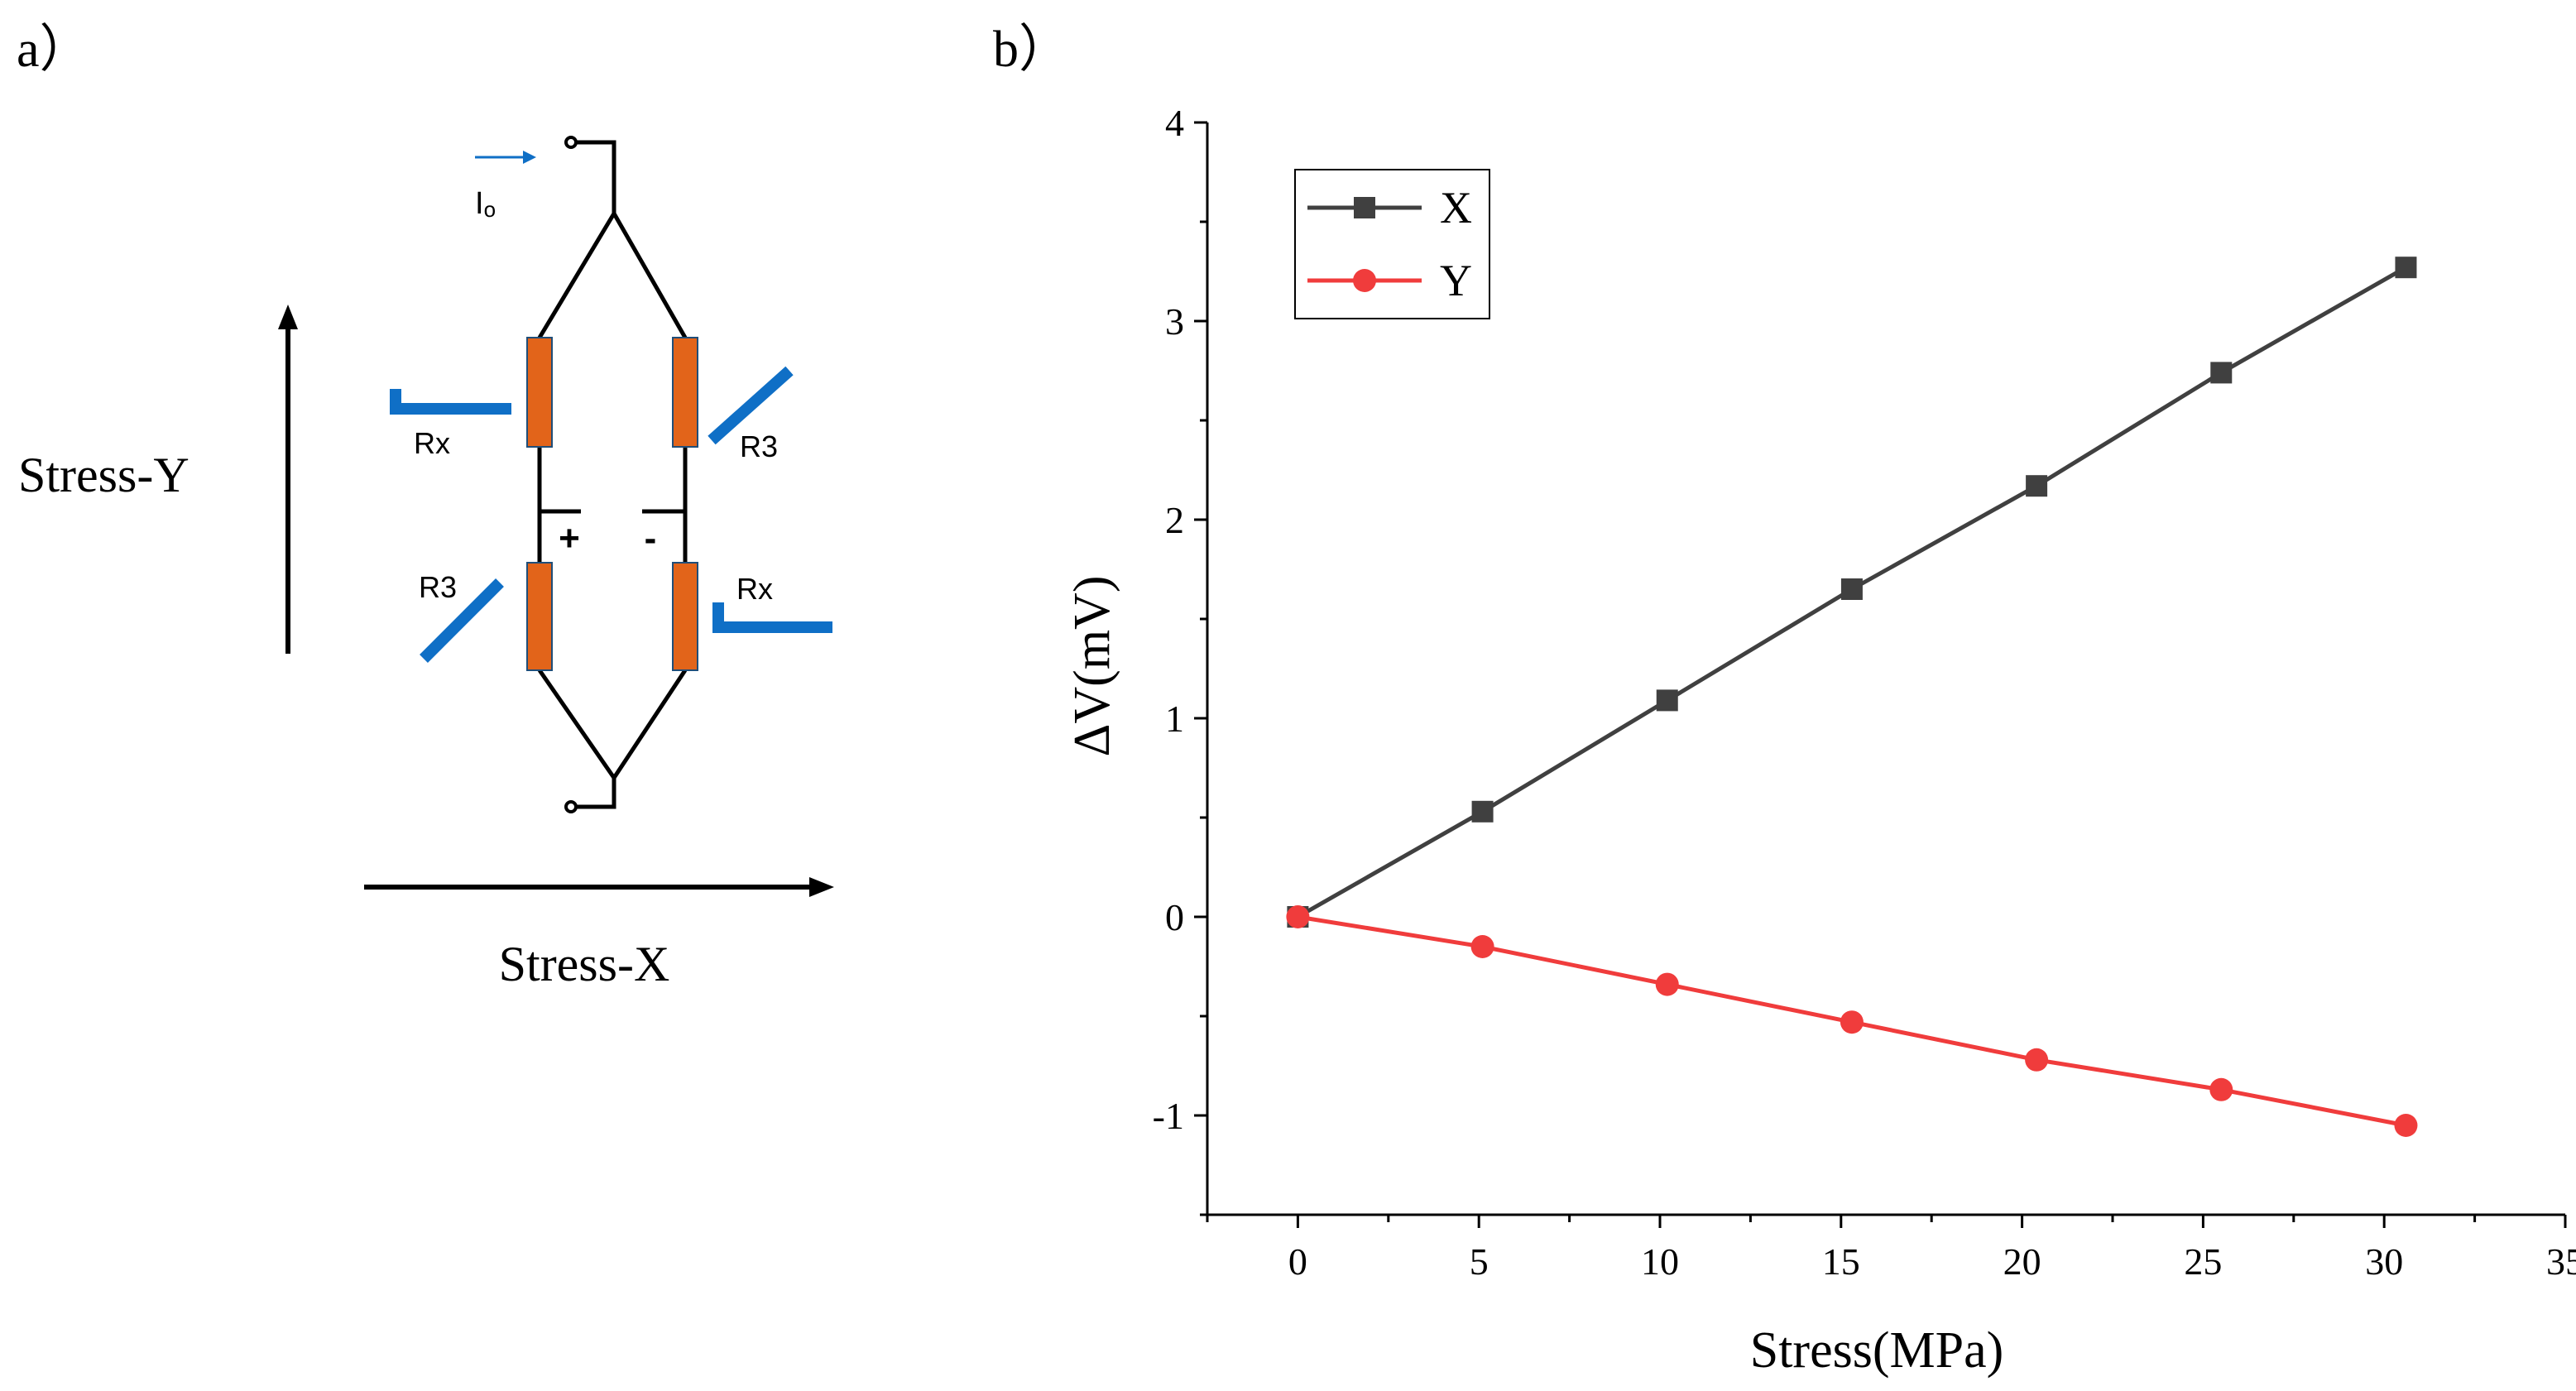 This screenshot has width=2576, height=1391. I want to click on x-tick-label: 0, so click(1298, 1261).